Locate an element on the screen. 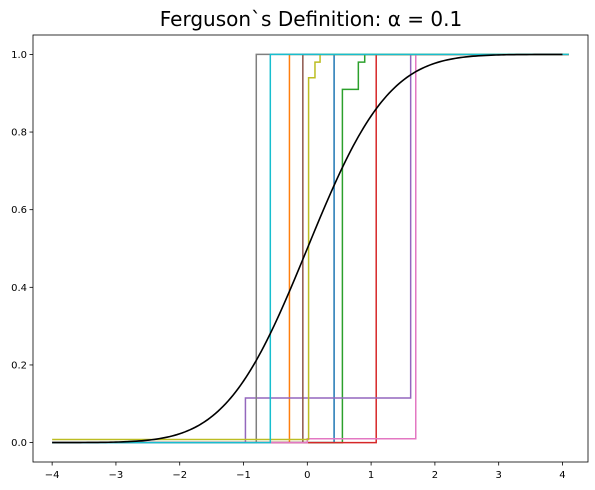  y-tick-label: 0.4 is located at coordinates (19, 288).